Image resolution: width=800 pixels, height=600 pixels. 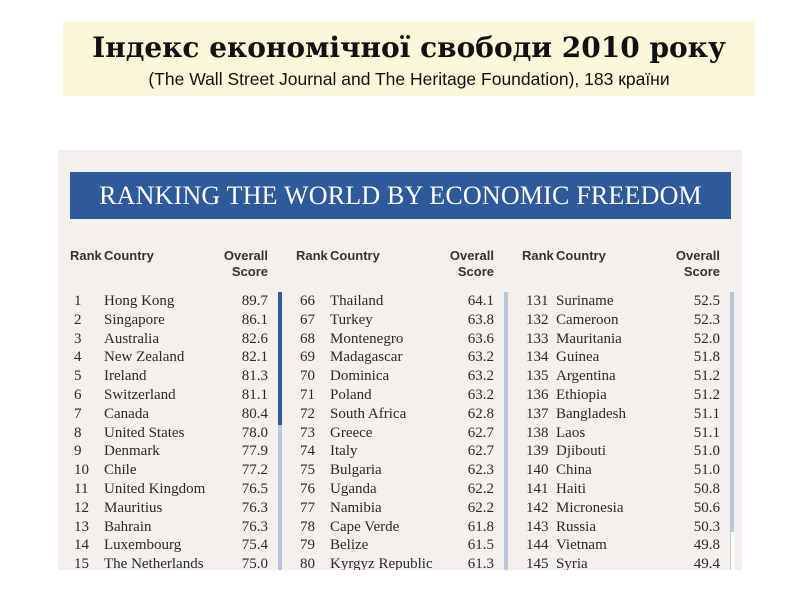 I want to click on score-cell: 50.6, so click(x=706, y=507).